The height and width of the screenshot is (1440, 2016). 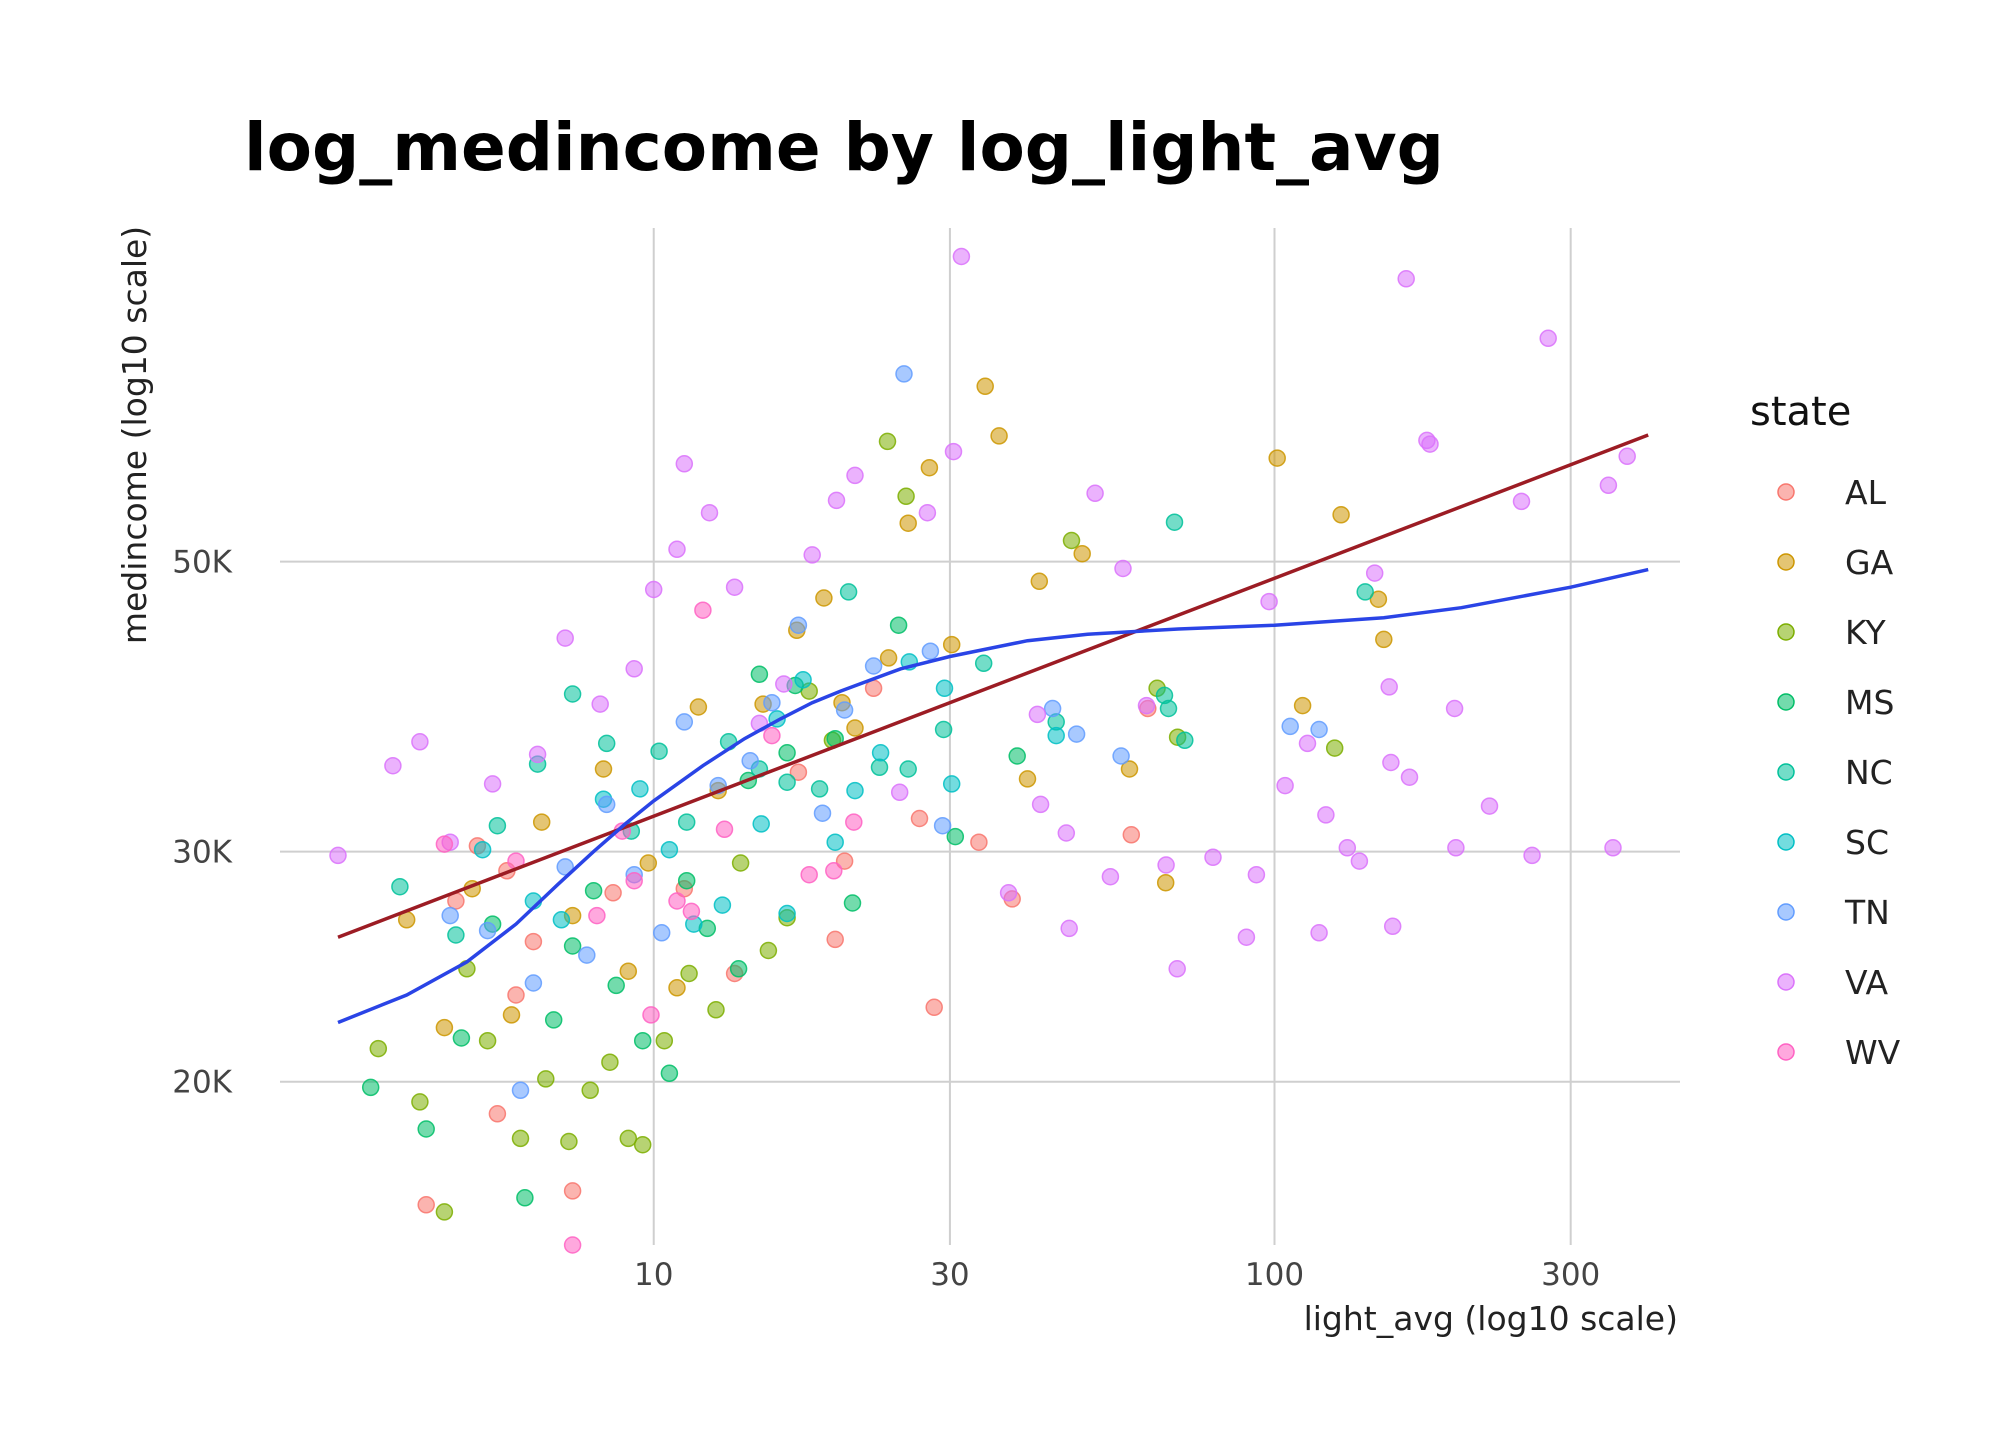 I want to click on legend-title: state, so click(x=1800, y=412).